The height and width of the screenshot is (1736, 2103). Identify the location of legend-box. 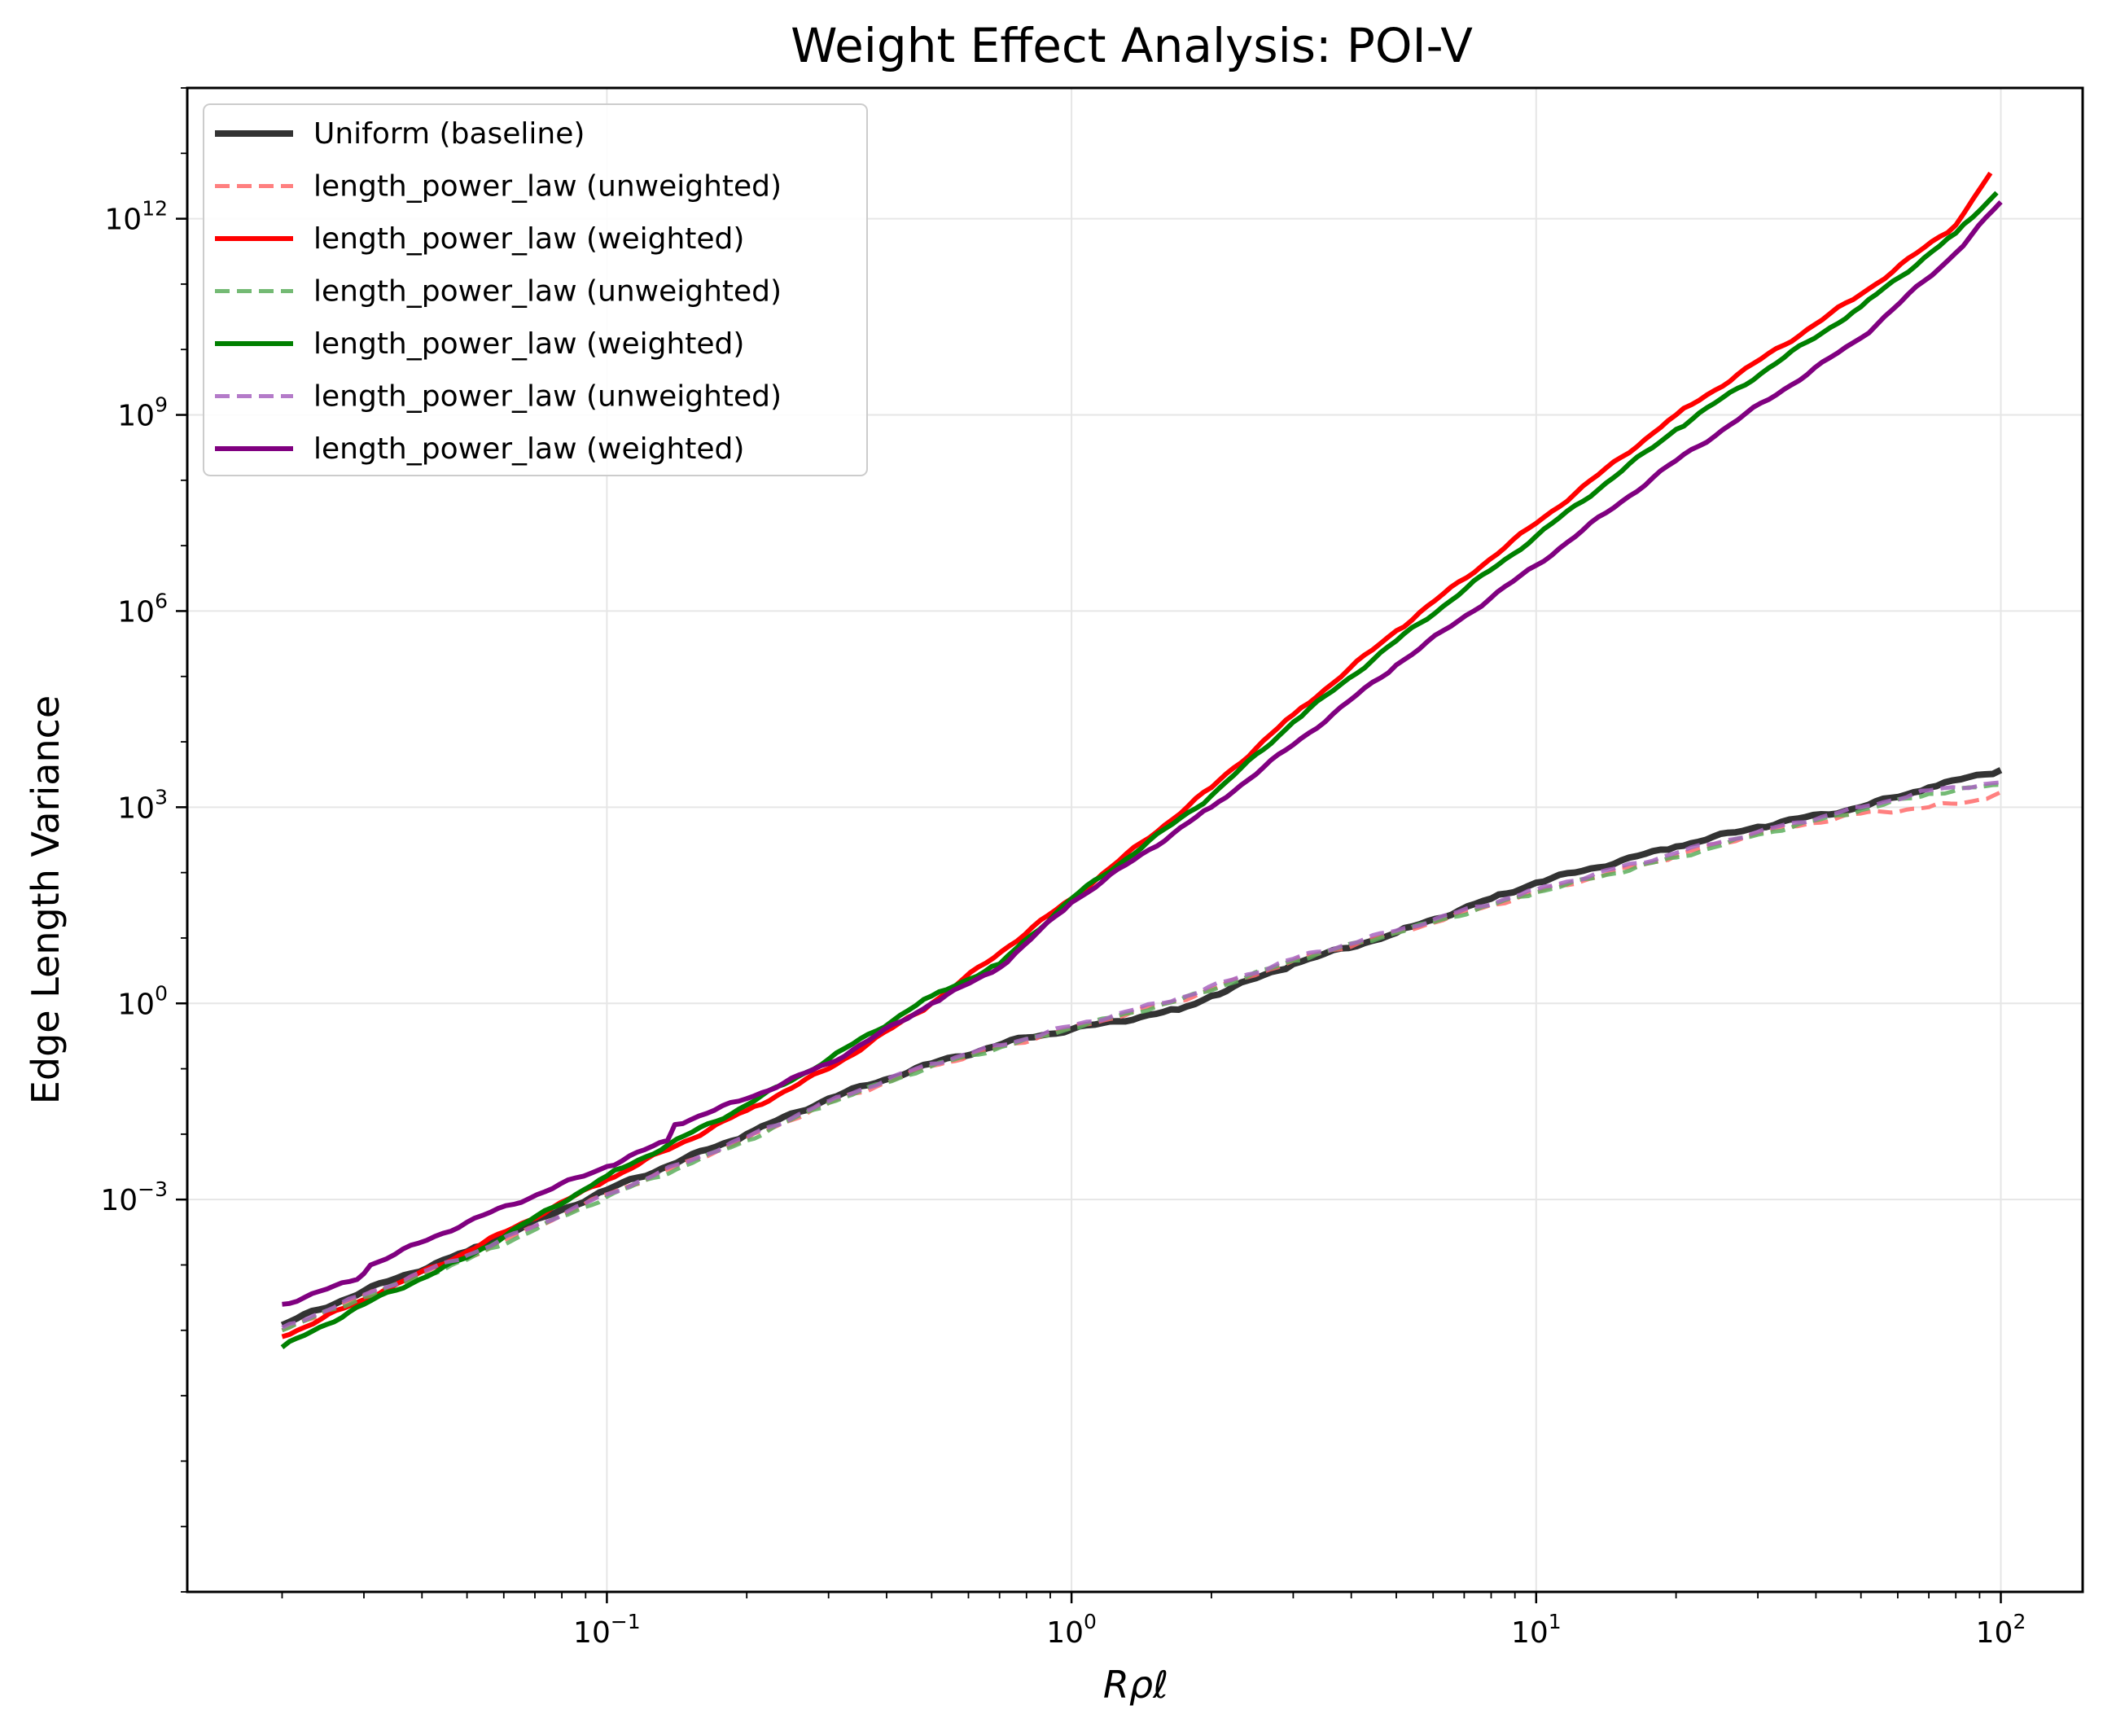
(535, 289).